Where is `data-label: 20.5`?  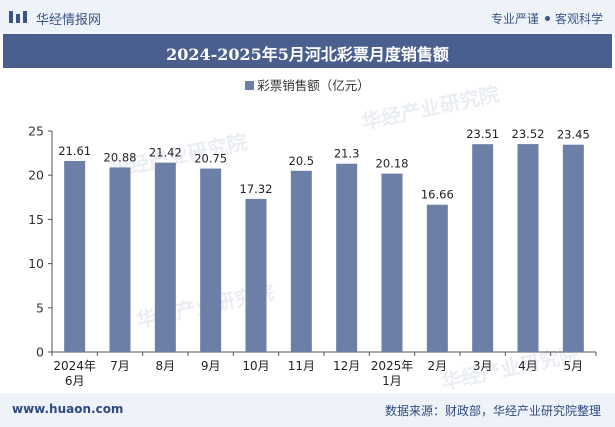 data-label: 20.5 is located at coordinates (302, 161).